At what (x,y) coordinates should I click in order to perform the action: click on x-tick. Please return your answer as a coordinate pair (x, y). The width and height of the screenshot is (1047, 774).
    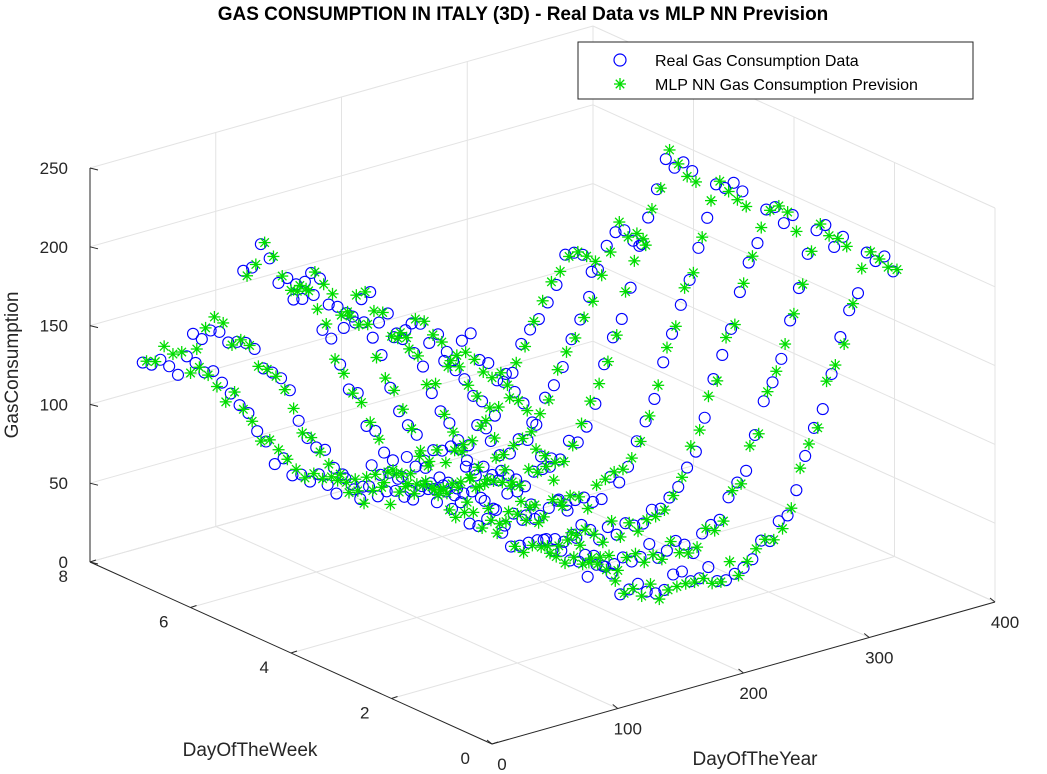
    Looking at the image, I should click on (741, 671).